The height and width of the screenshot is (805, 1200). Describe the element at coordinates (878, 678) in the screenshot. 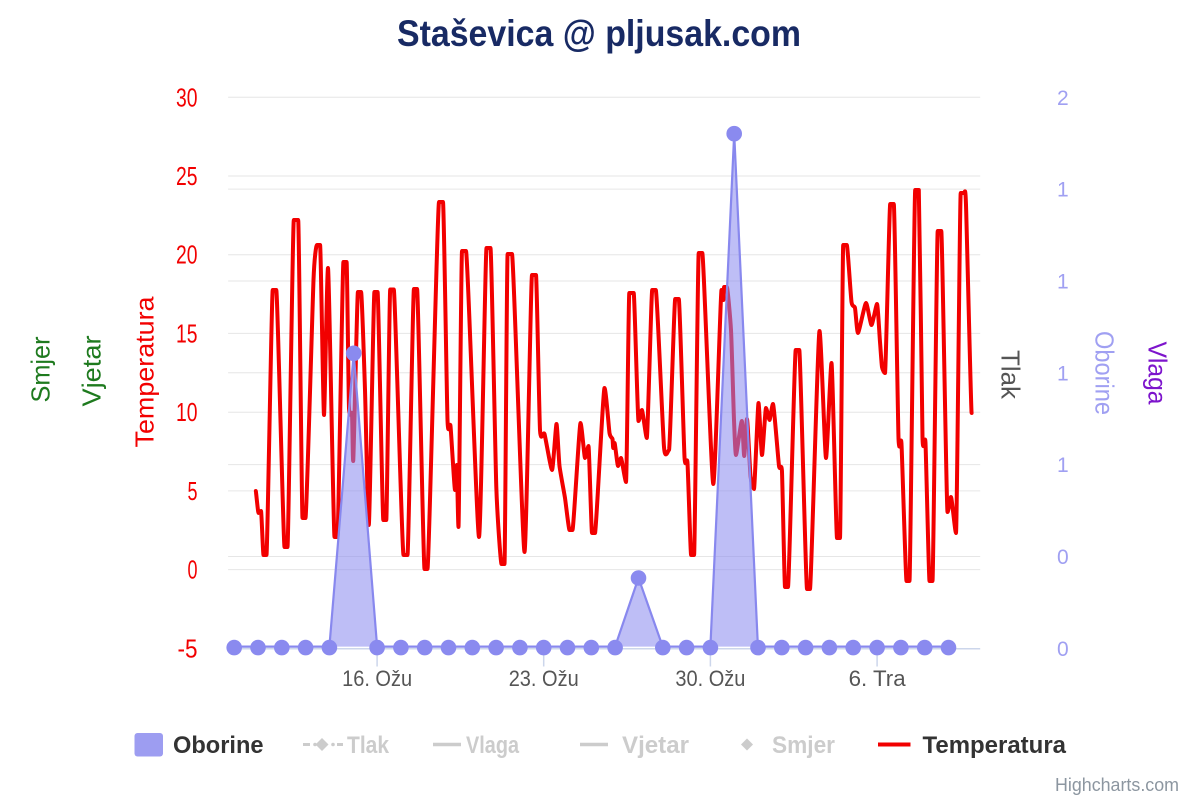

I see `svg-text: 6. Tra` at that location.